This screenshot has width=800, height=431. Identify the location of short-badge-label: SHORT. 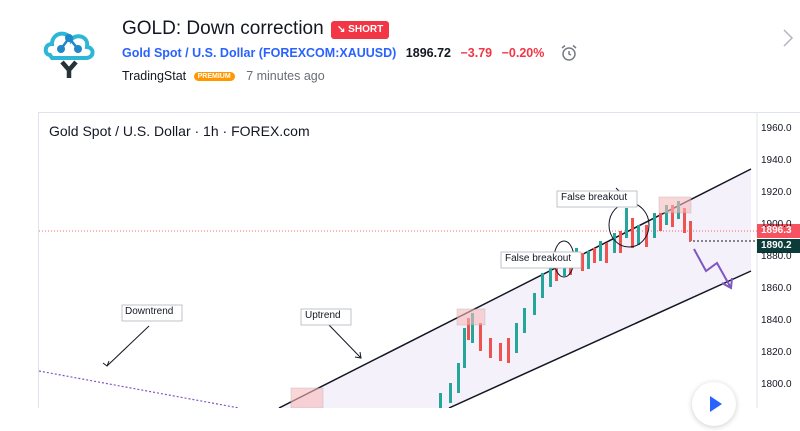
(366, 29).